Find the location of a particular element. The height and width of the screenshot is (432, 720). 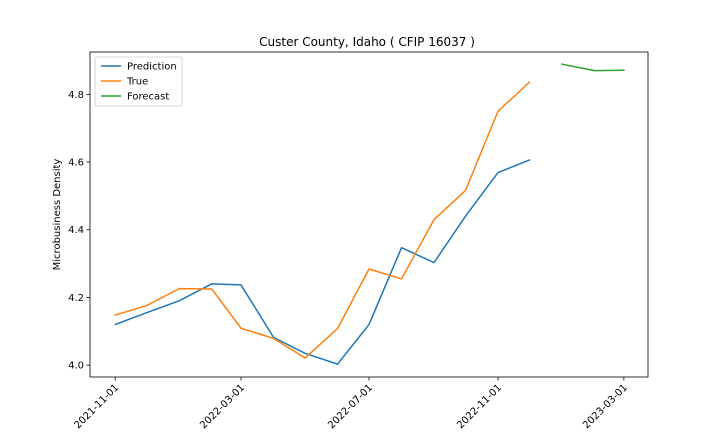

legend-box is located at coordinates (138, 81).